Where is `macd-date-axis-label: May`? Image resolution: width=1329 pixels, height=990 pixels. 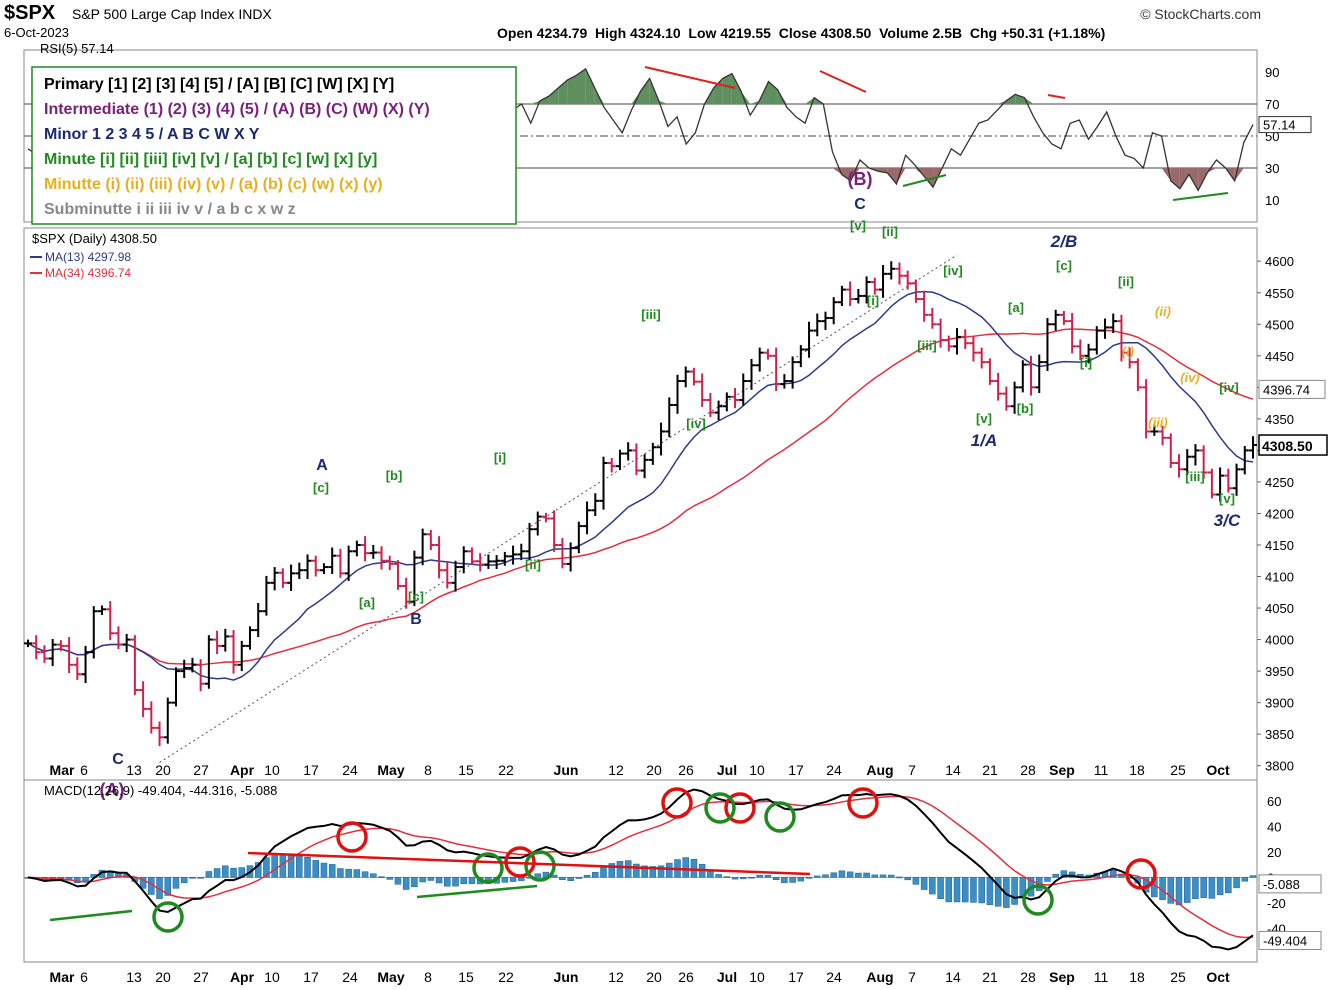 macd-date-axis-label: May is located at coordinates (390, 977).